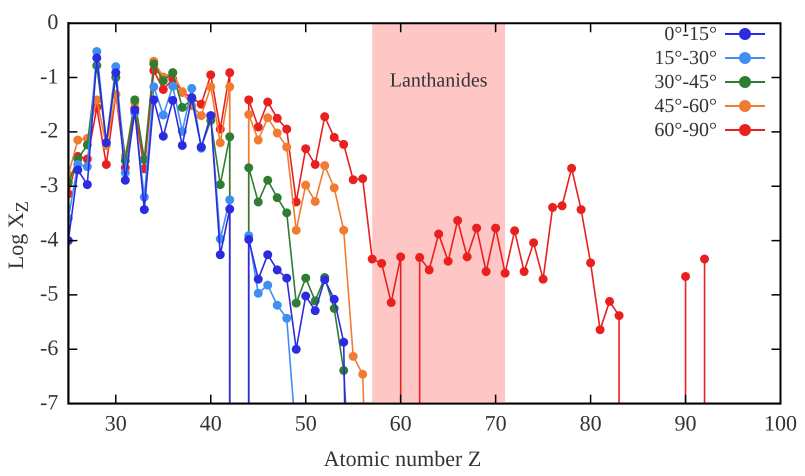 The width and height of the screenshot is (805, 476). What do you see at coordinates (52, 21) in the screenshot?
I see `y-tick-label: 0` at bounding box center [52, 21].